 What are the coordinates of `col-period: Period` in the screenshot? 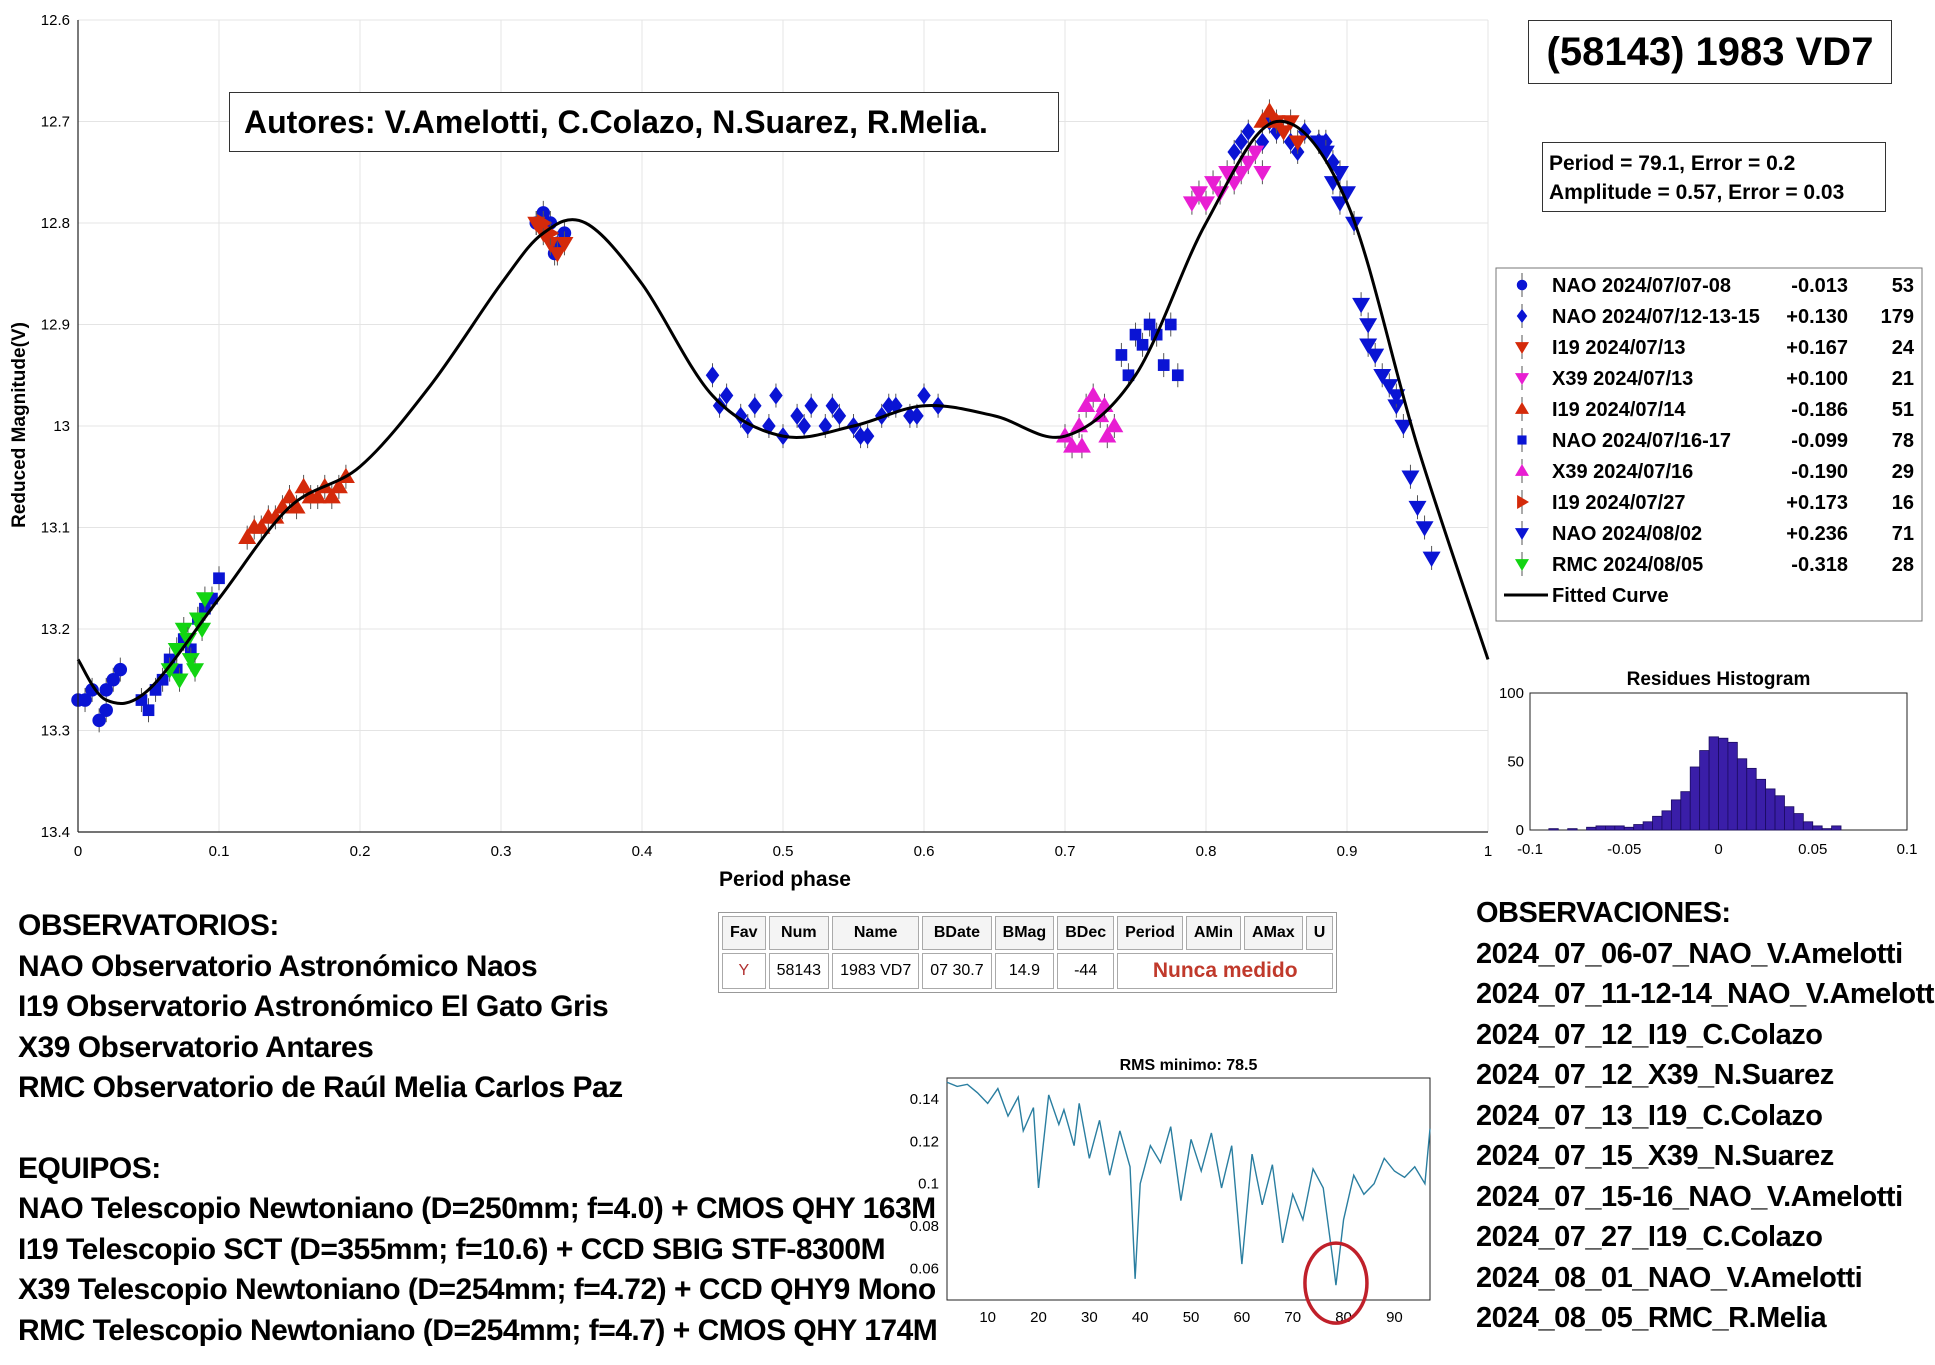 It's located at (1150, 933).